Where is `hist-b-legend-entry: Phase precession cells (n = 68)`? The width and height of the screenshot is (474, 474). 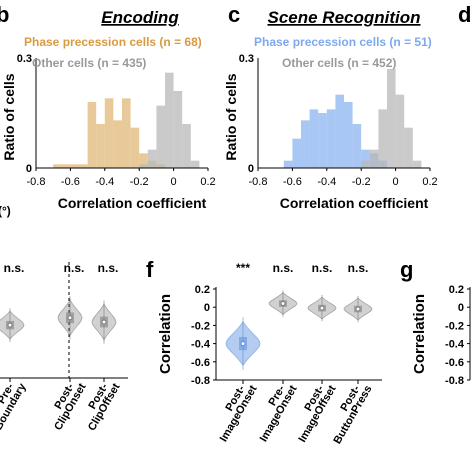 hist-b-legend-entry: Phase precession cells (n = 68) is located at coordinates (113, 42).